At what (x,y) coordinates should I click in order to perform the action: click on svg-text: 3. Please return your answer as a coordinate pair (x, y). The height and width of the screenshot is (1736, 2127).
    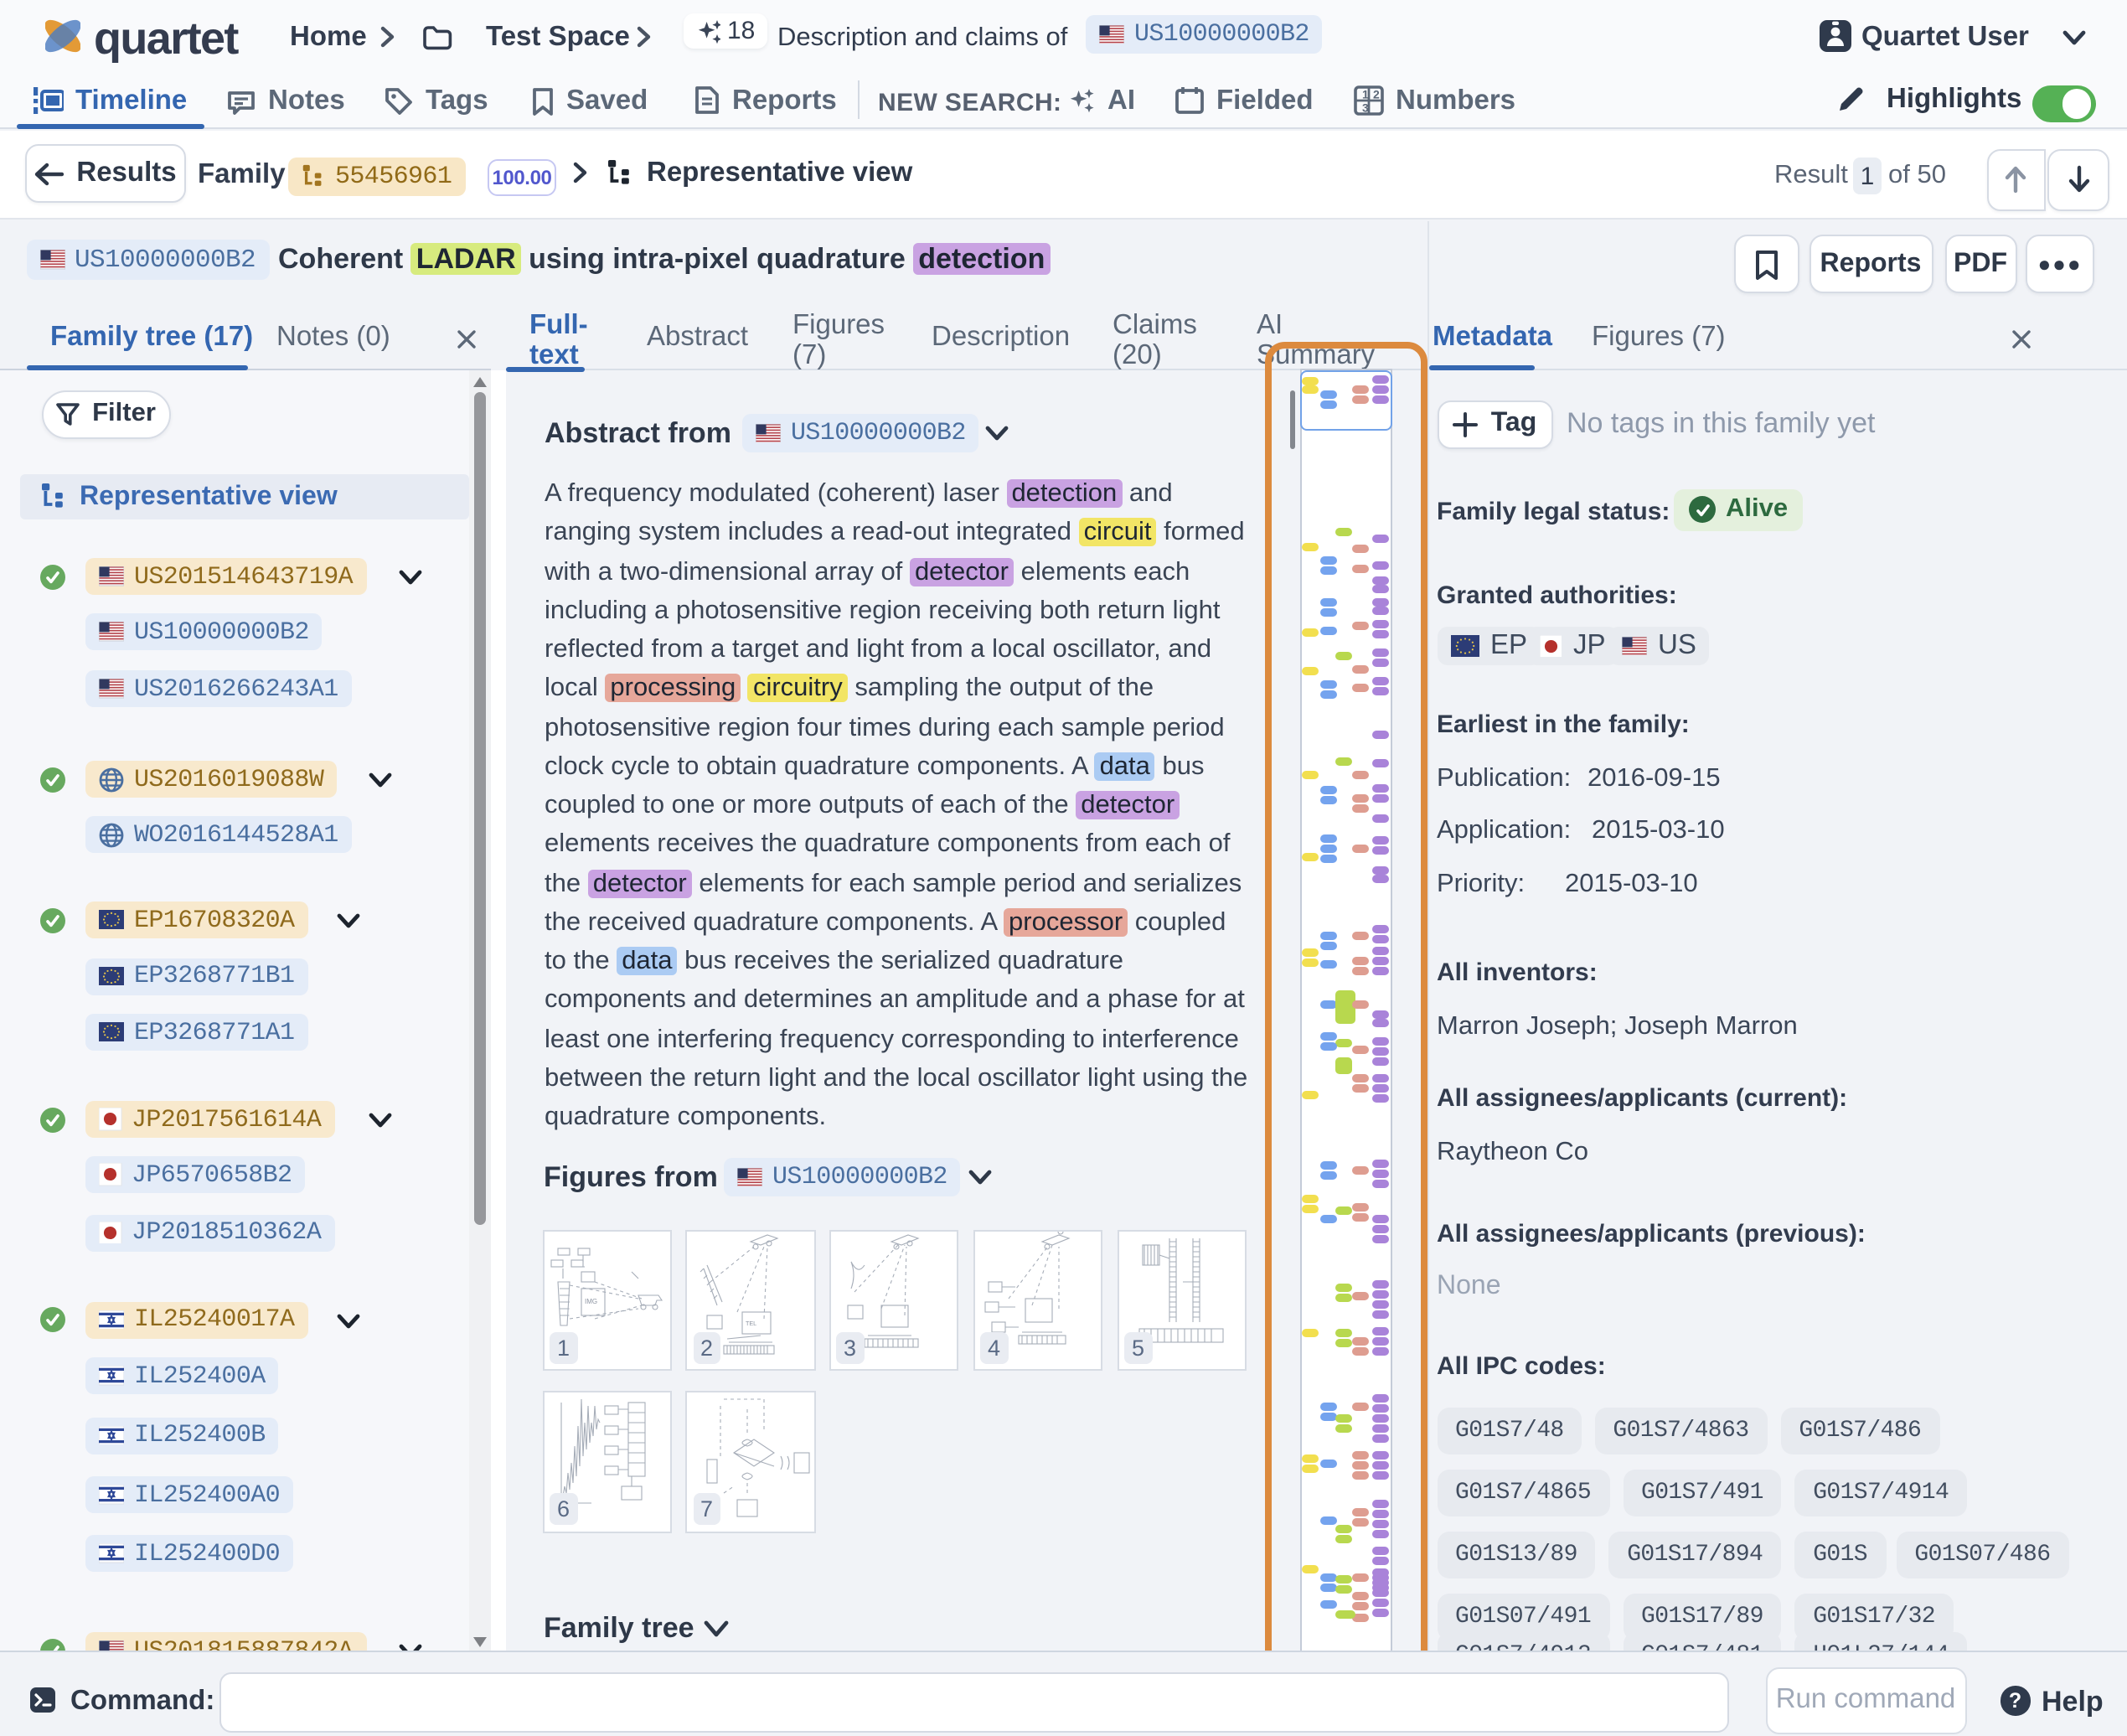
    Looking at the image, I should click on (1365, 108).